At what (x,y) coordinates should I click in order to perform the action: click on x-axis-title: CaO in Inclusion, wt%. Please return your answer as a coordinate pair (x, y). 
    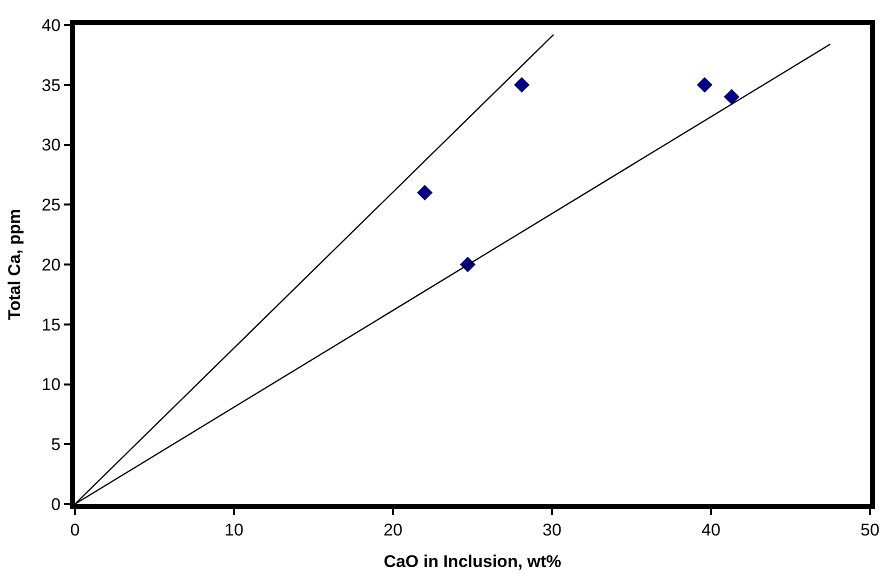
    Looking at the image, I should click on (473, 561).